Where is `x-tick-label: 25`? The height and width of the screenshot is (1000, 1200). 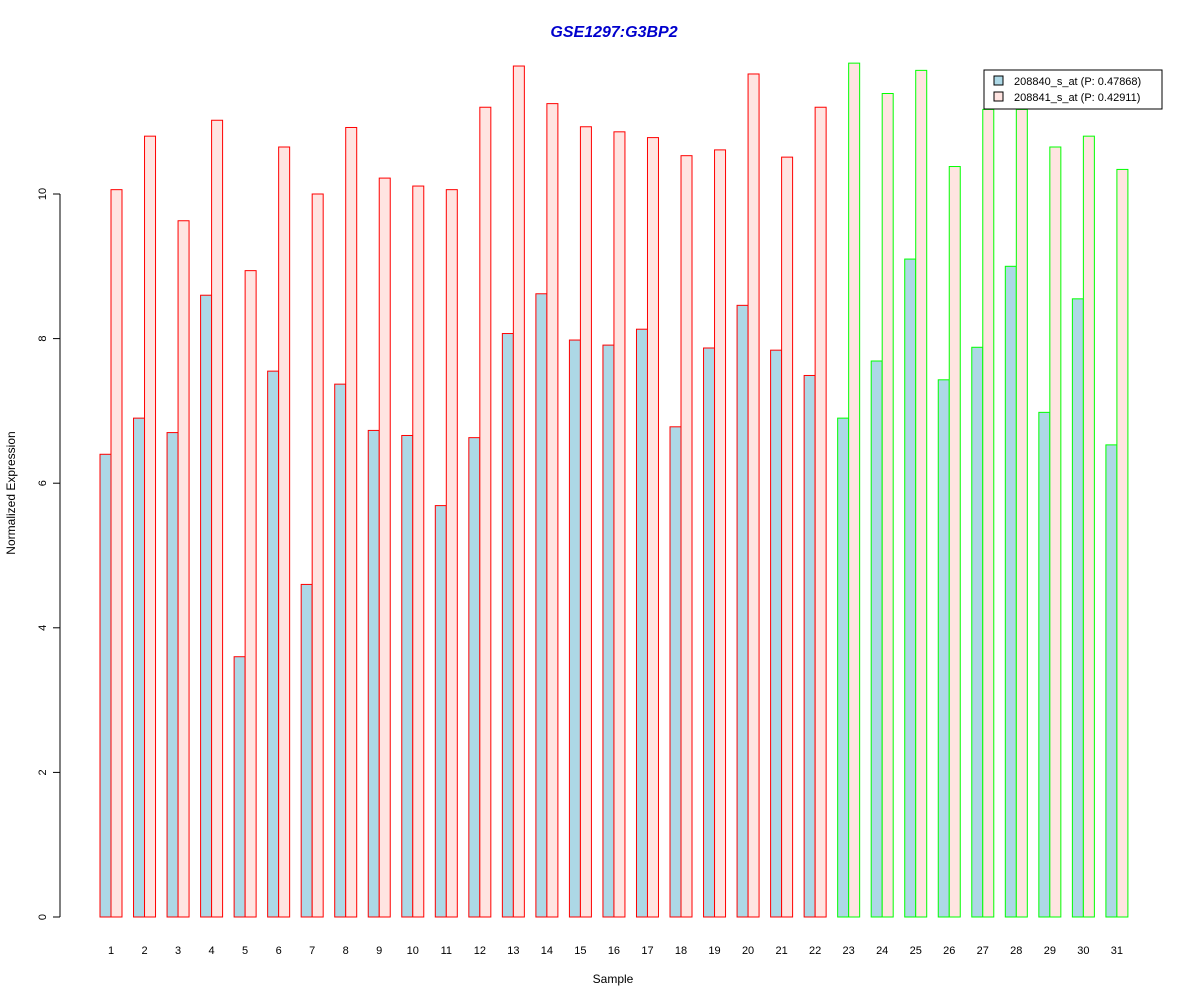 x-tick-label: 25 is located at coordinates (916, 951).